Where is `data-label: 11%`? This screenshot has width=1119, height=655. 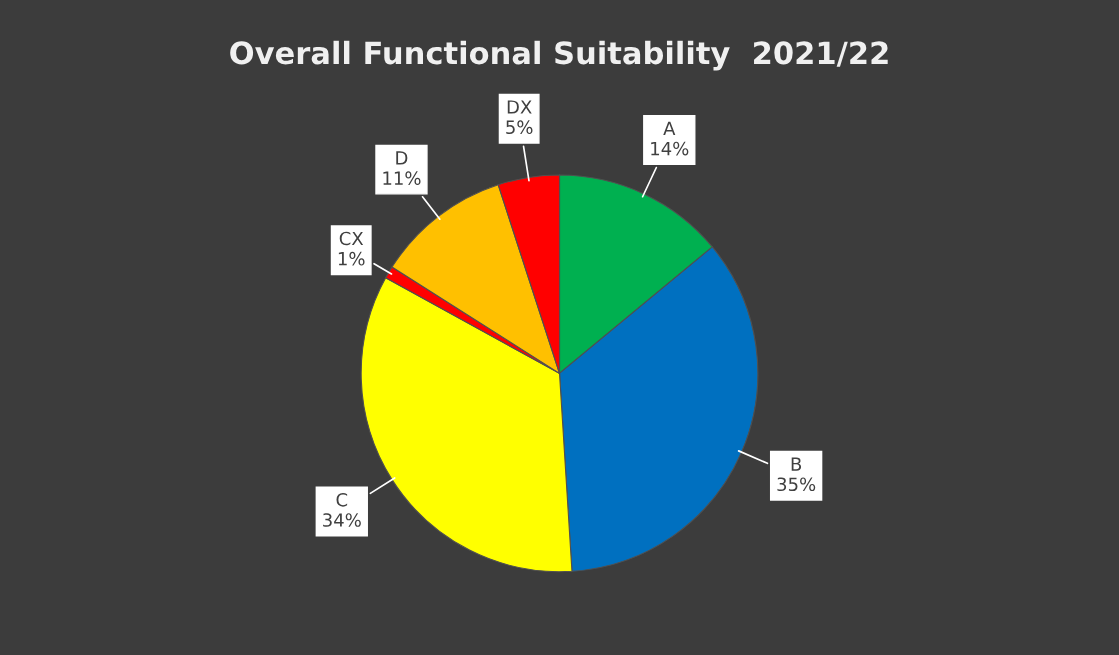
data-label: 11% is located at coordinates (402, 178).